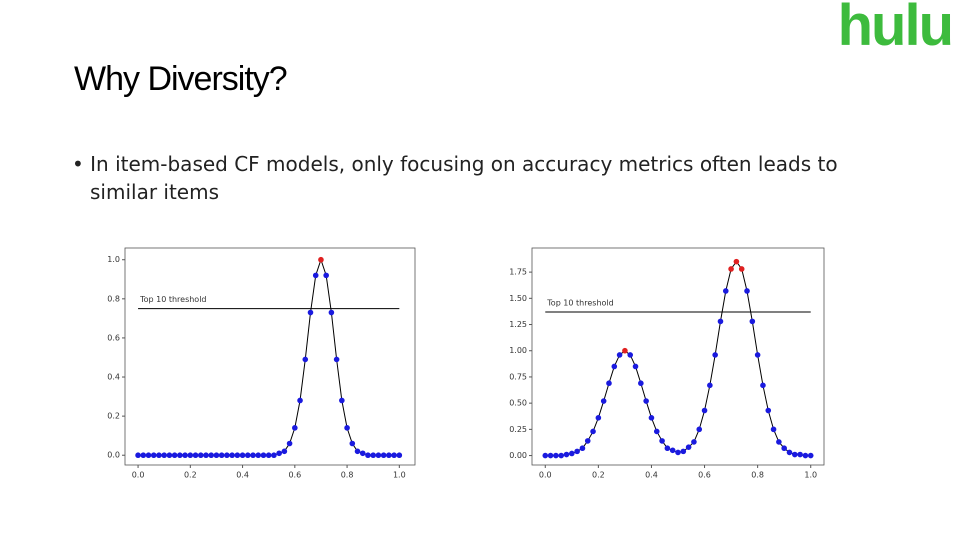 The width and height of the screenshot is (960, 540). What do you see at coordinates (518, 403) in the screenshot?
I see `y-tick-label: 0.50` at bounding box center [518, 403].